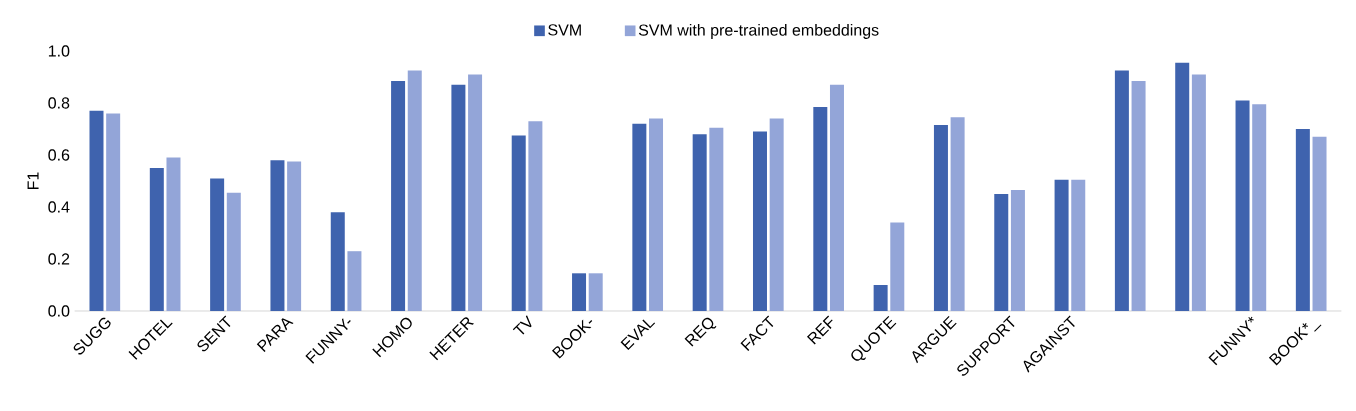 This screenshot has width=1356, height=411. I want to click on x-tick-label: TV, so click(522, 325).